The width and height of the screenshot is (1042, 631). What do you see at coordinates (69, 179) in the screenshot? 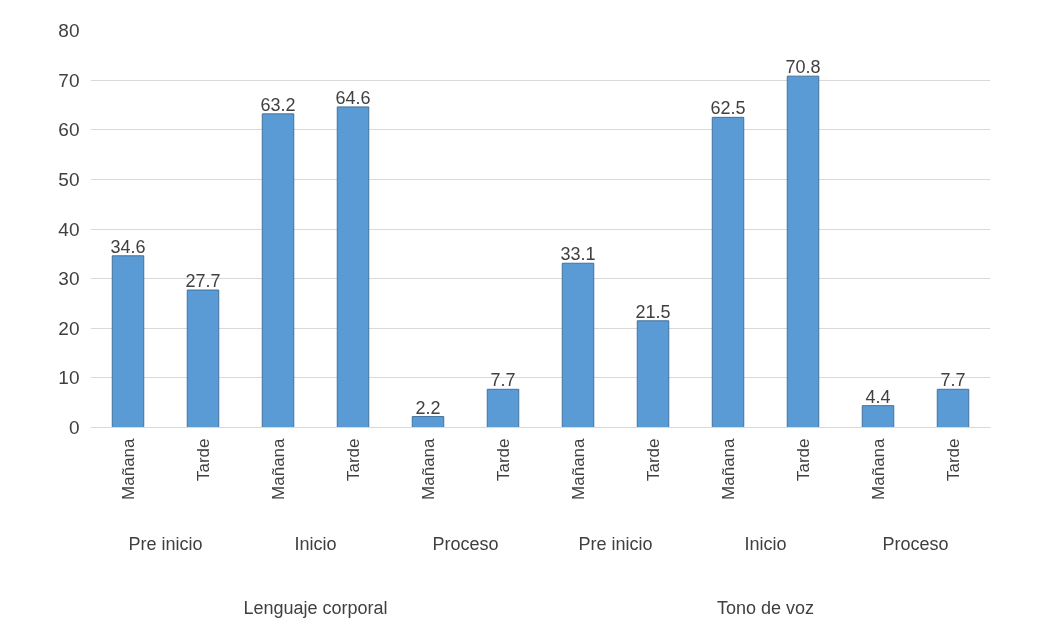
I see `y-tick-label: 50` at bounding box center [69, 179].